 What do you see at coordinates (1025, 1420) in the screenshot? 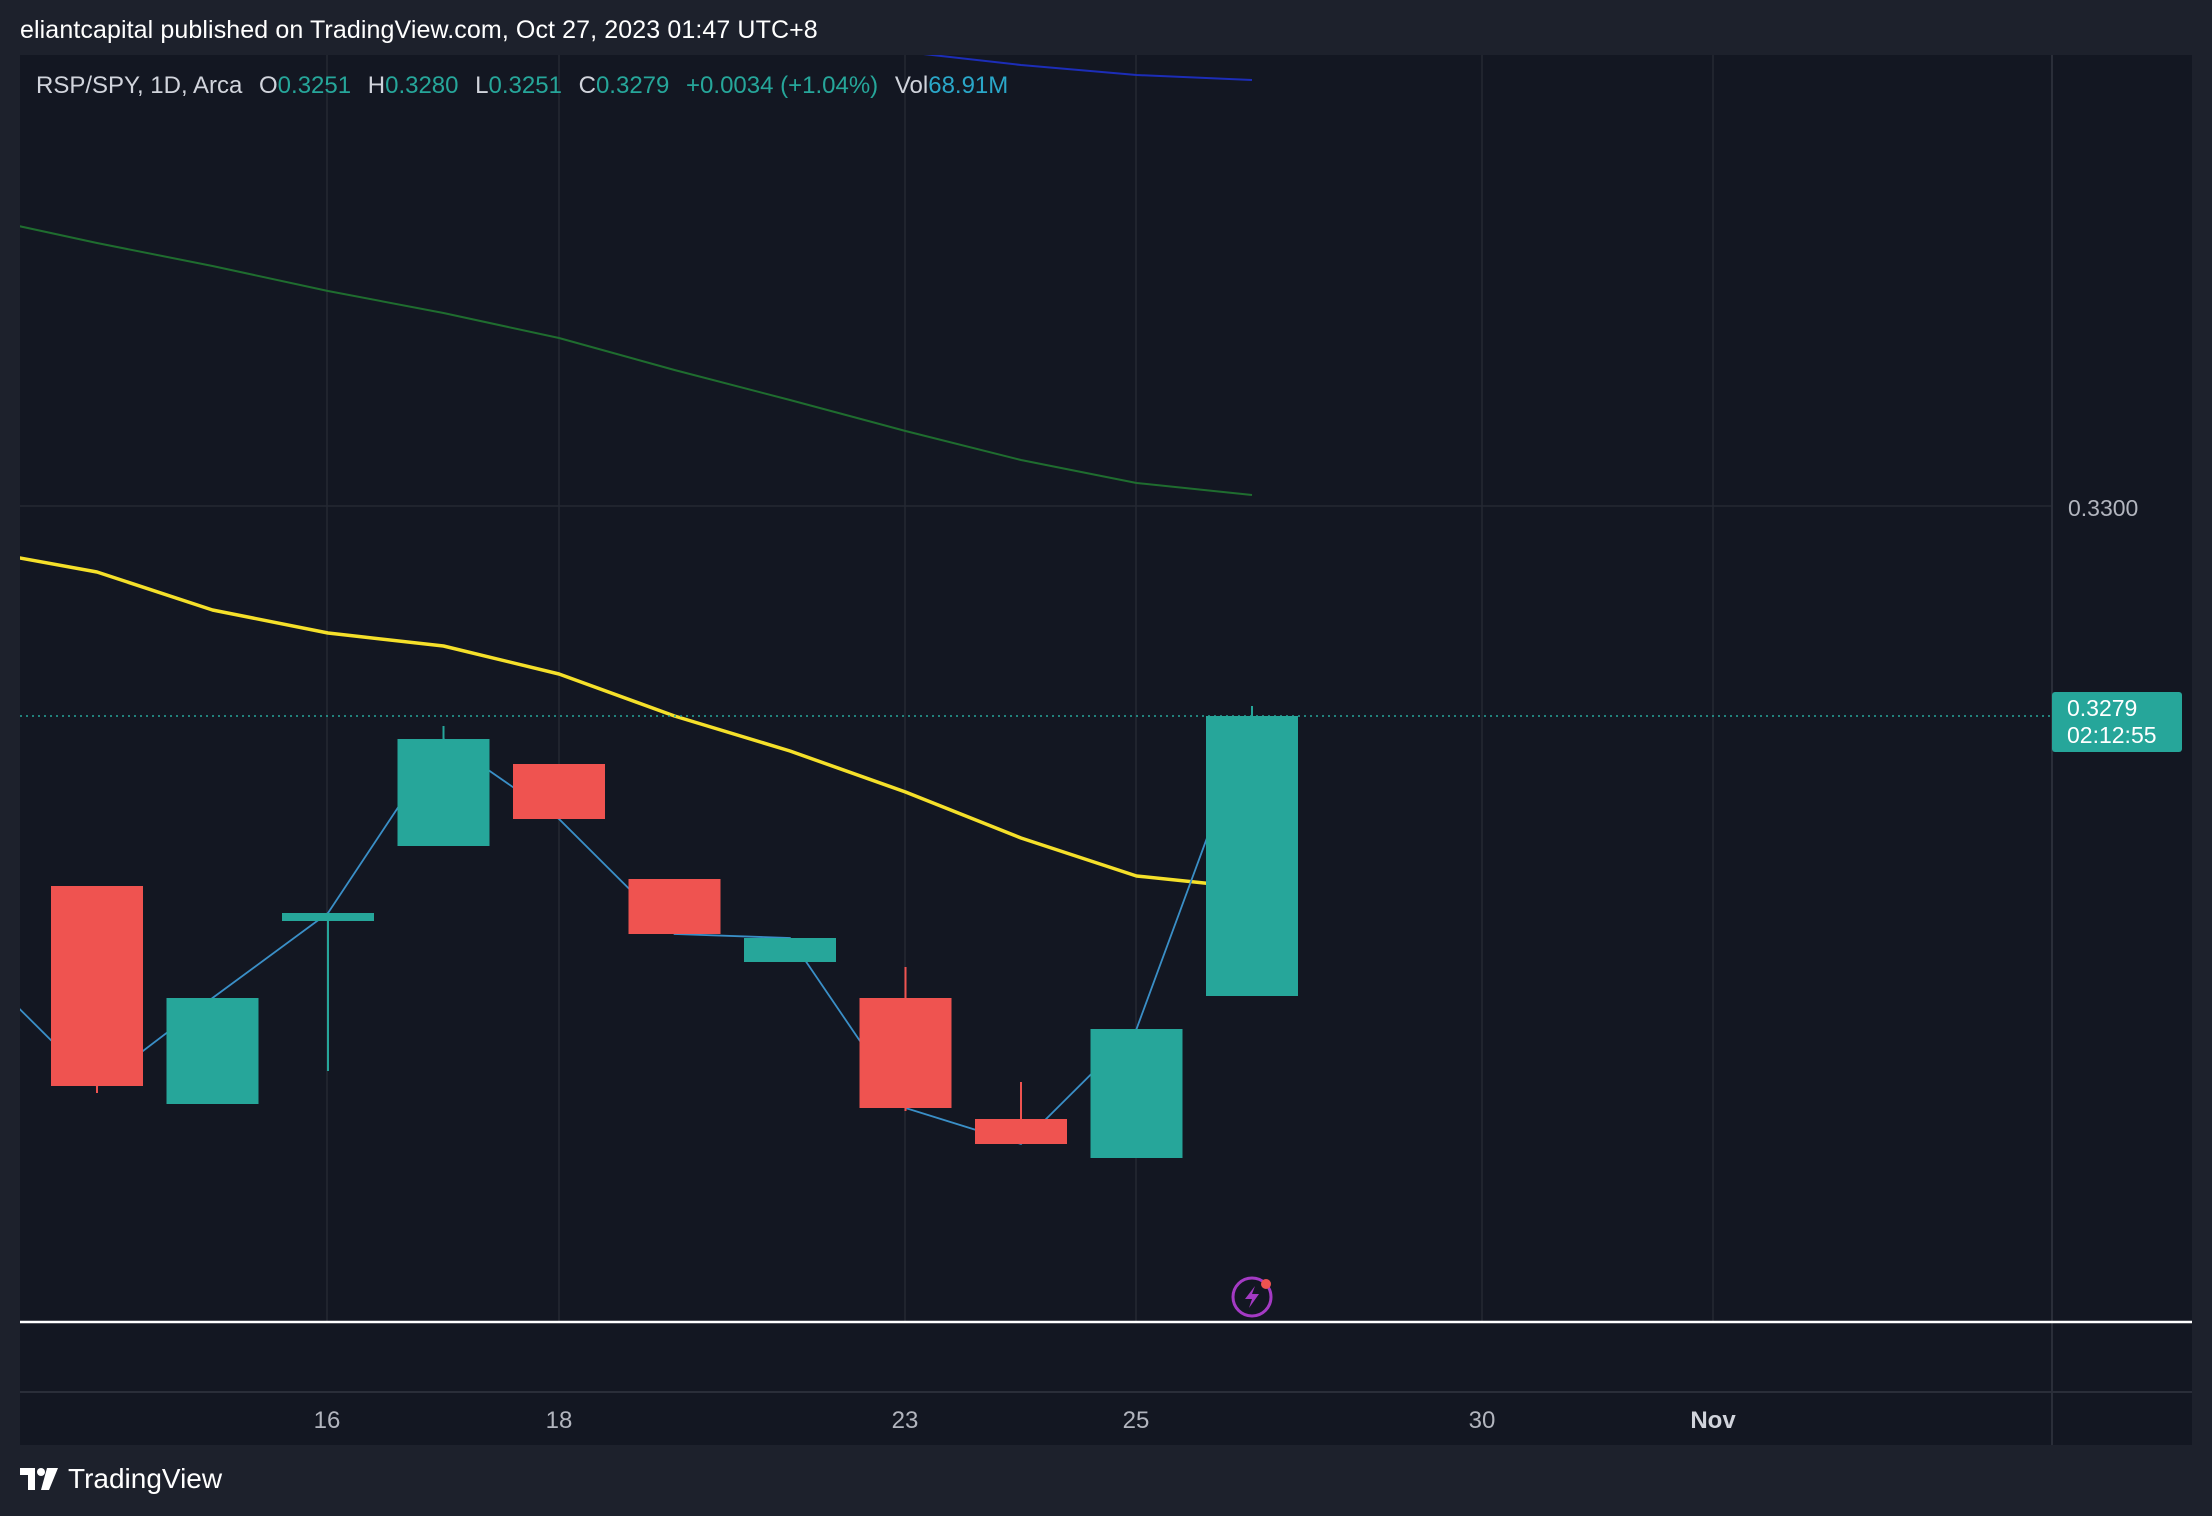
I see `x-tick-labels: 16 18 23 25 30 Nov` at bounding box center [1025, 1420].